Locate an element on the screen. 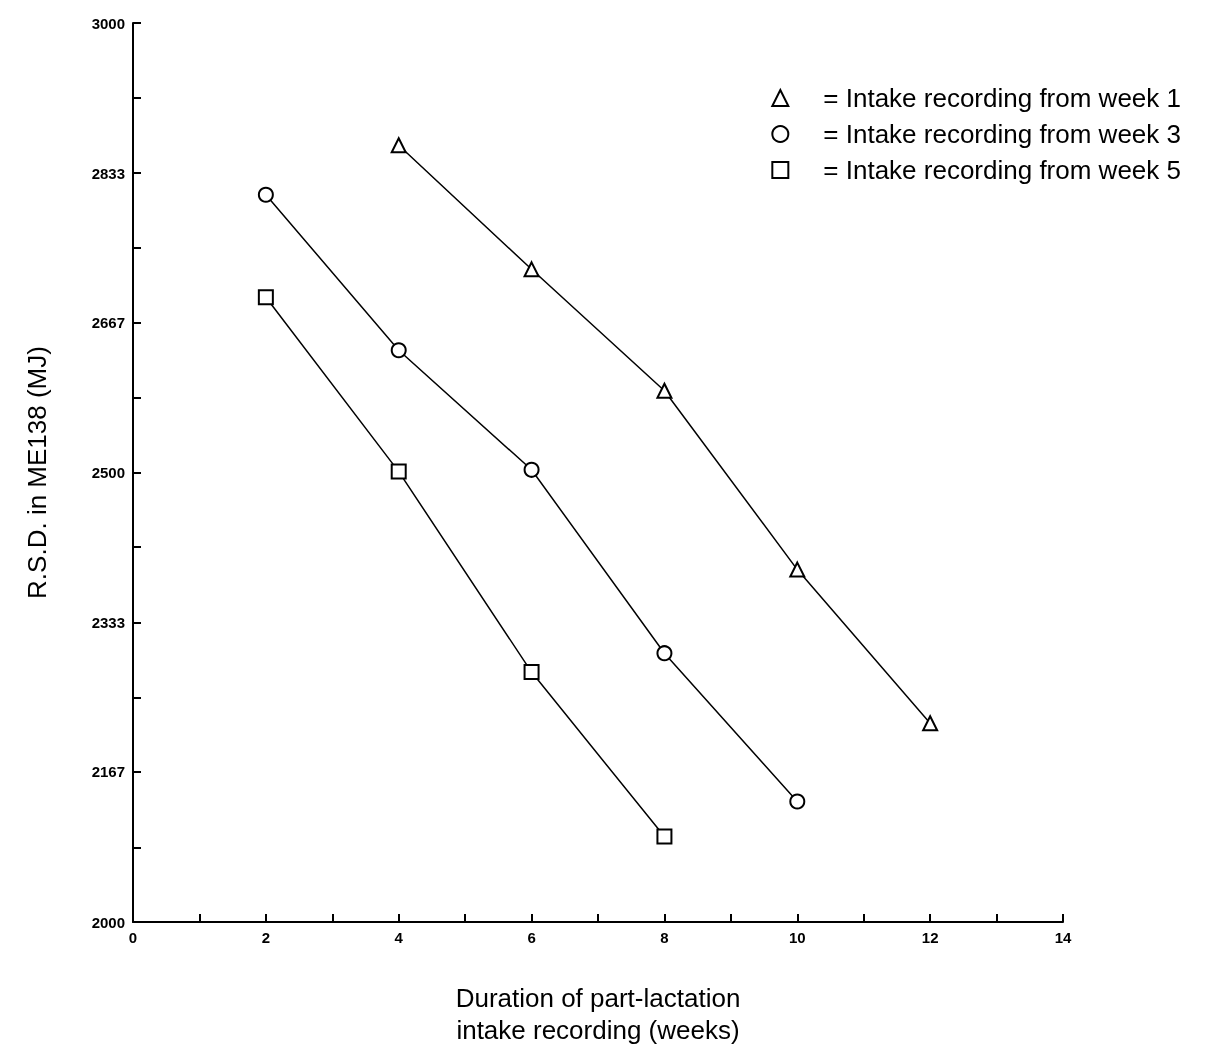 The height and width of the screenshot is (1051, 1206). y-tick-label: 3000 is located at coordinates (108, 23).